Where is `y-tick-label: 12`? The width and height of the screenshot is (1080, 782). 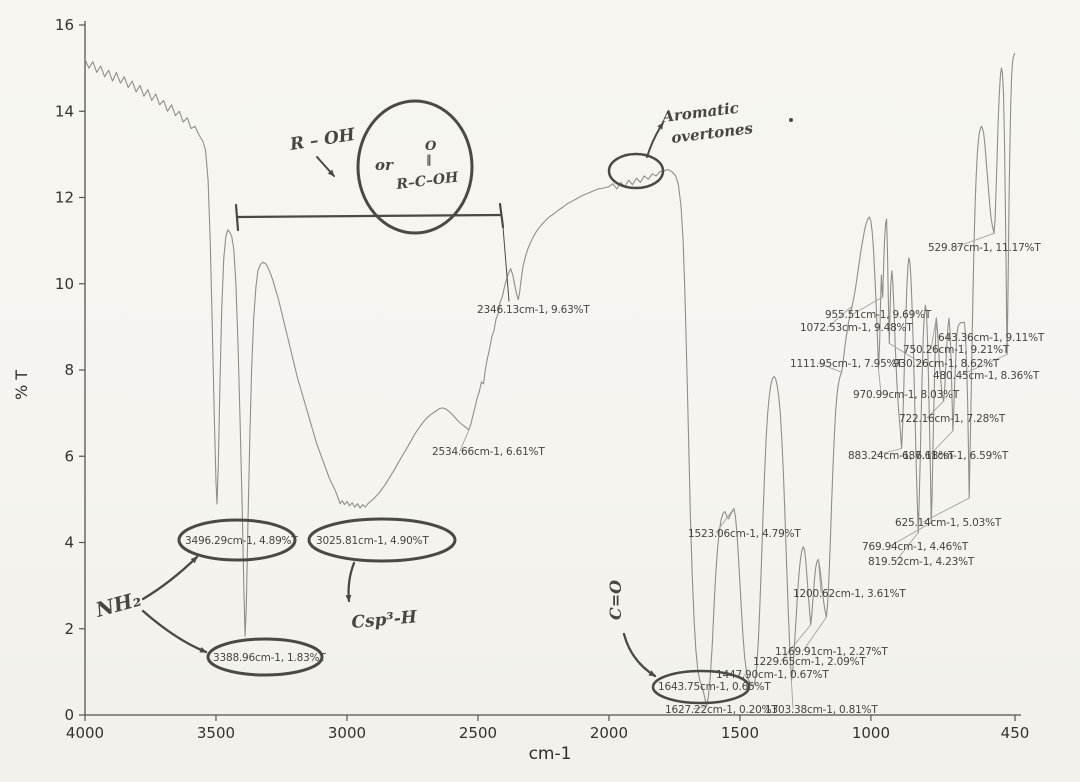
y-tick-label: 12 is located at coordinates (64, 198).